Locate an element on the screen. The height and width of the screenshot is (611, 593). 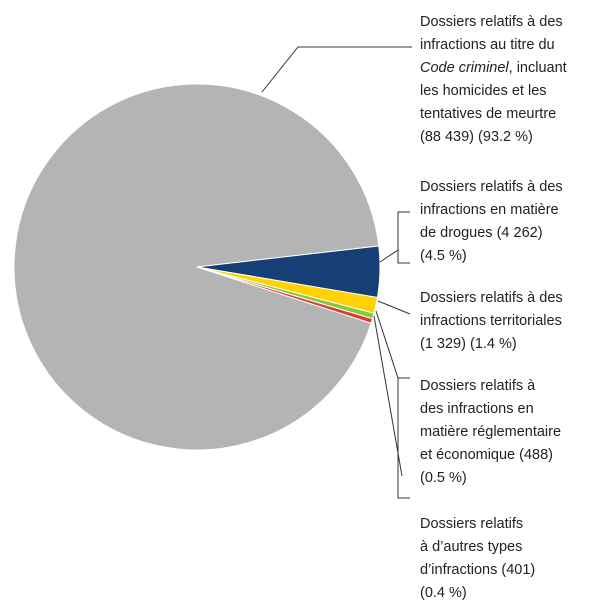
slice-label: matière réglementaire is located at coordinates (490, 432).